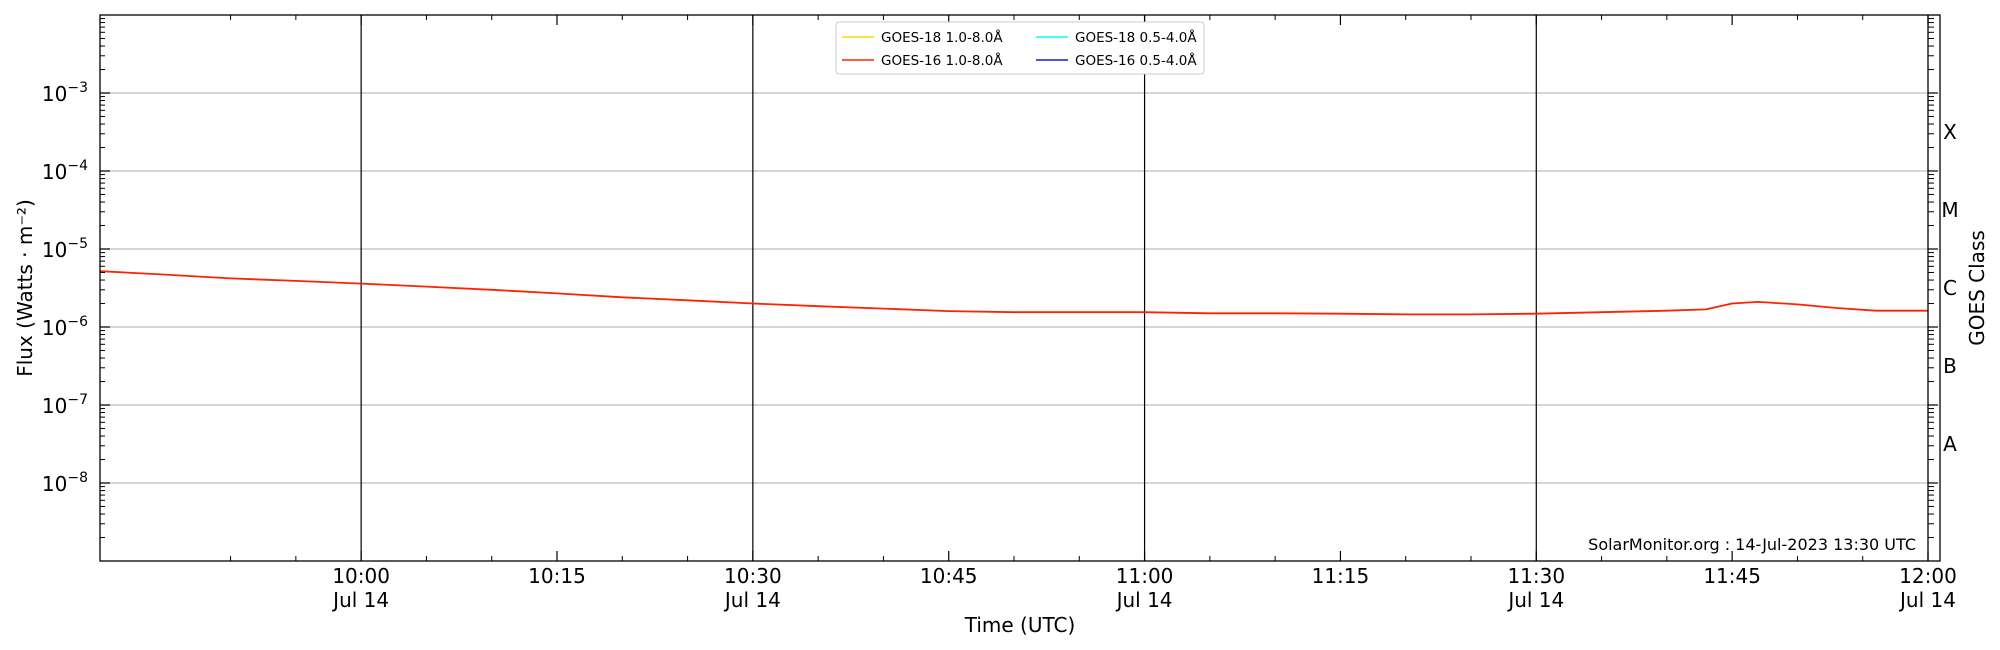 Image resolution: width=2000 pixels, height=650 pixels. I want to click on y-tick-label: 10⁻⁵, so click(65, 249).